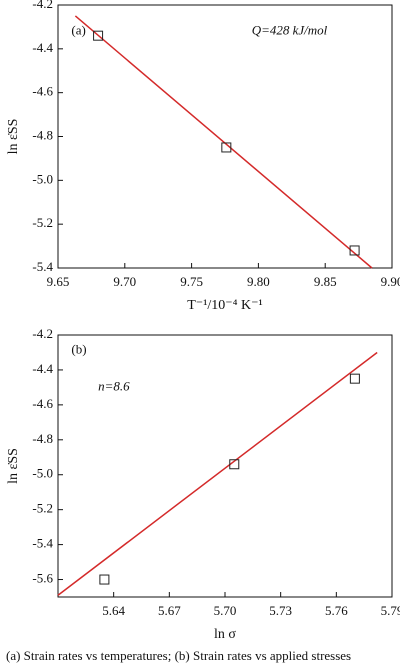  Describe the element at coordinates (258, 281) in the screenshot. I see `x-tick-label: 9.80` at that location.